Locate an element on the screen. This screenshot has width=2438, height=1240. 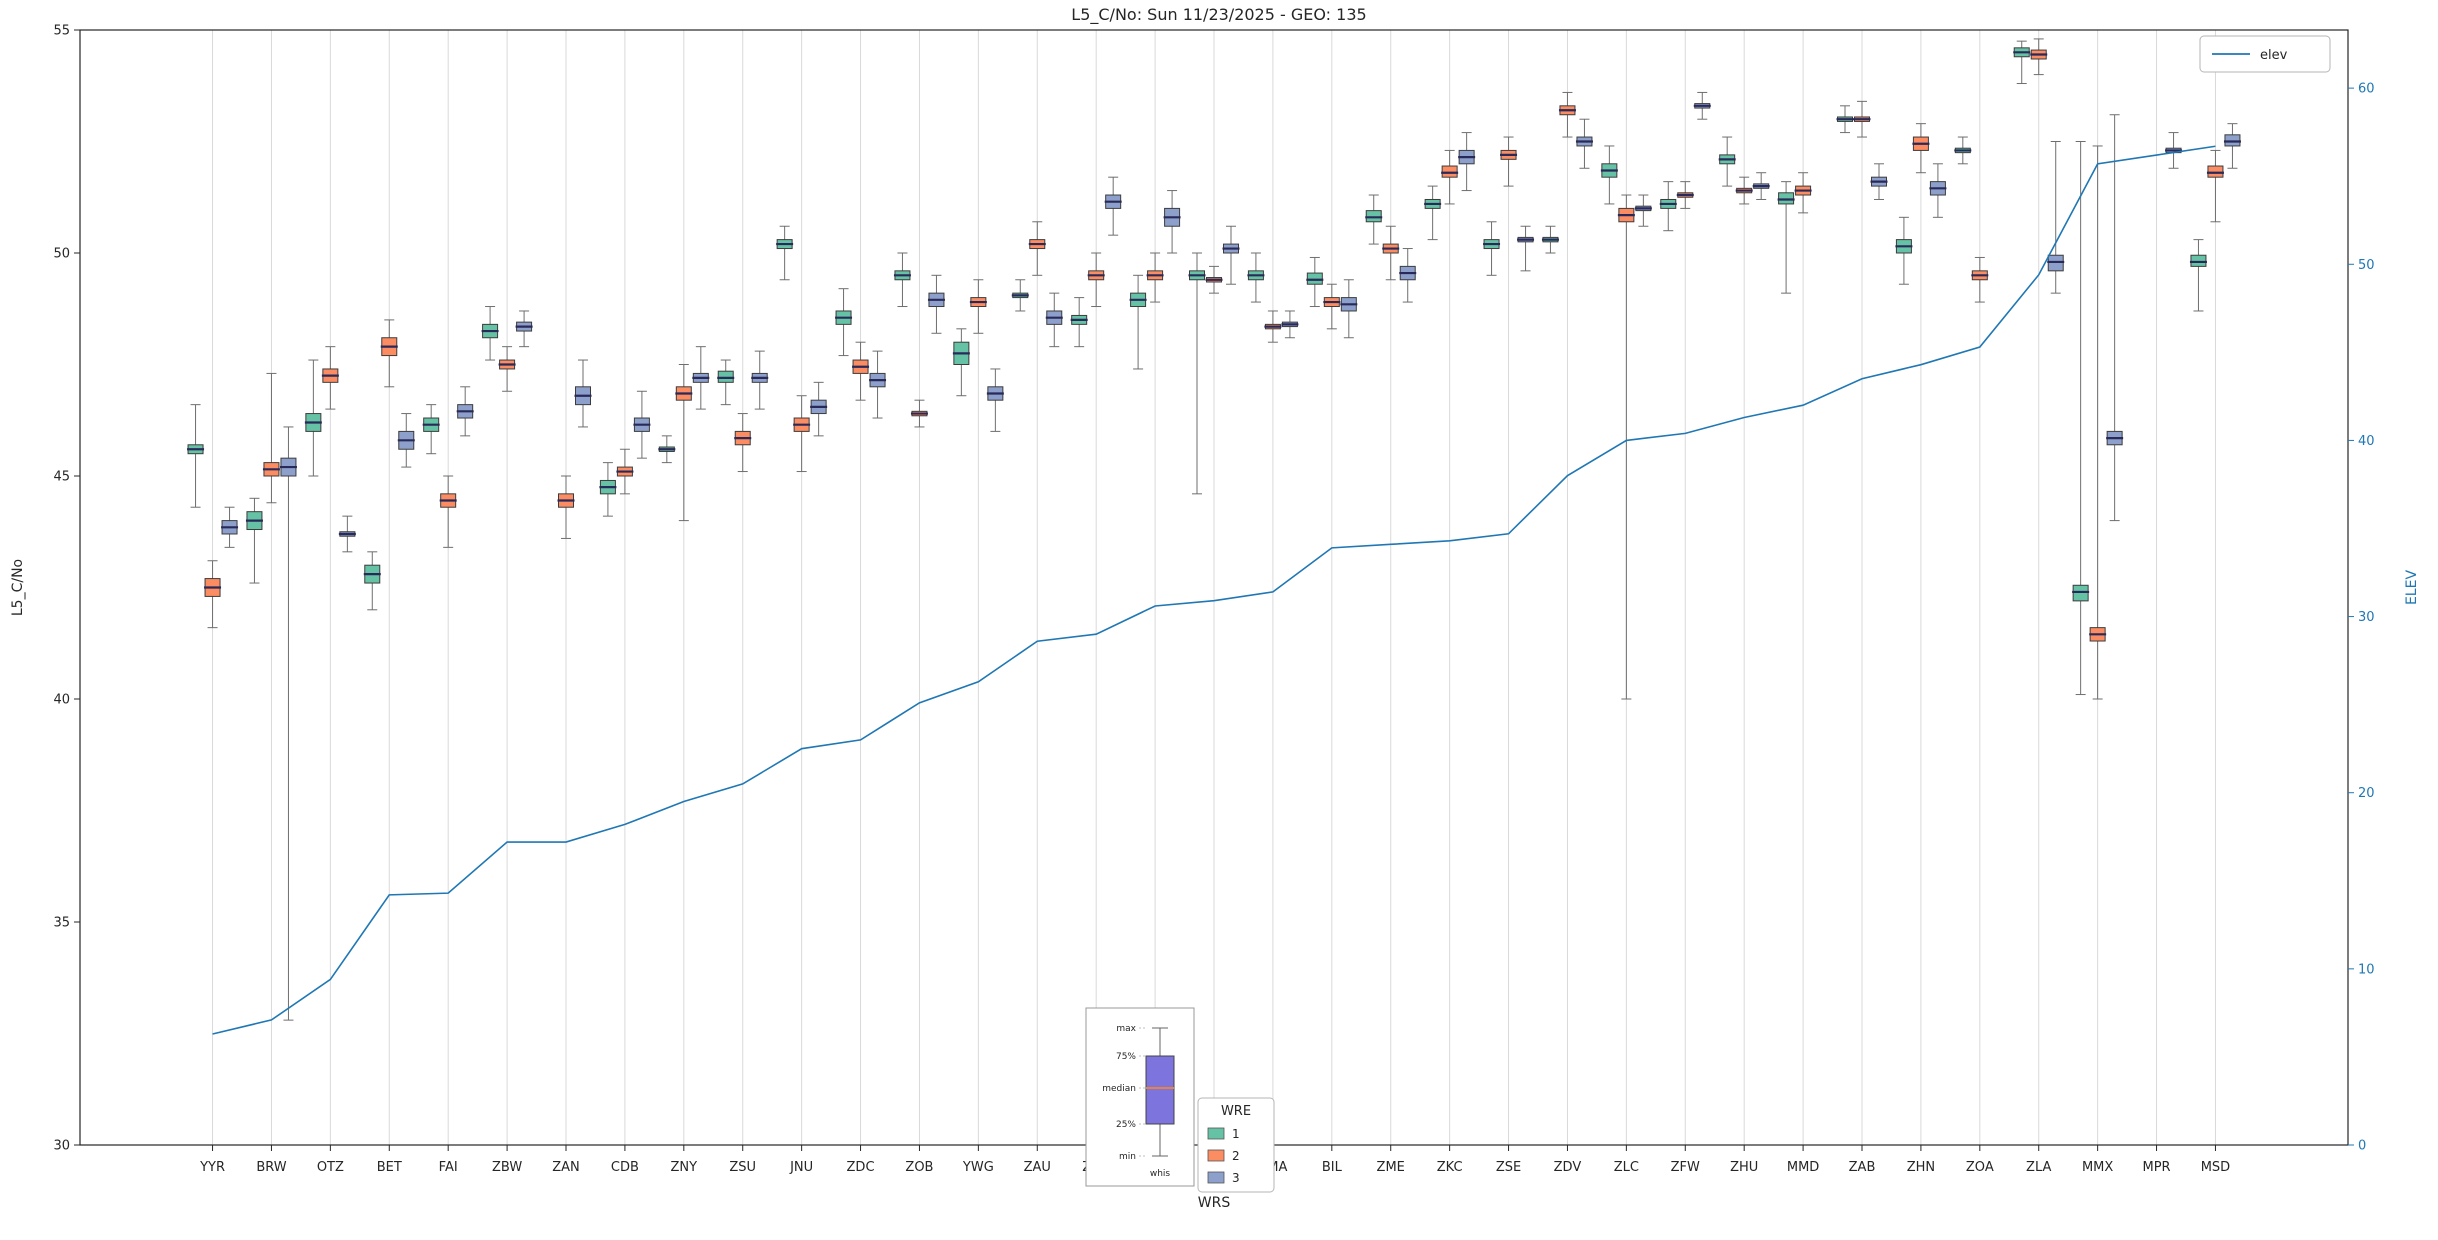
elev-legend-label: elev is located at coordinates (2274, 55).